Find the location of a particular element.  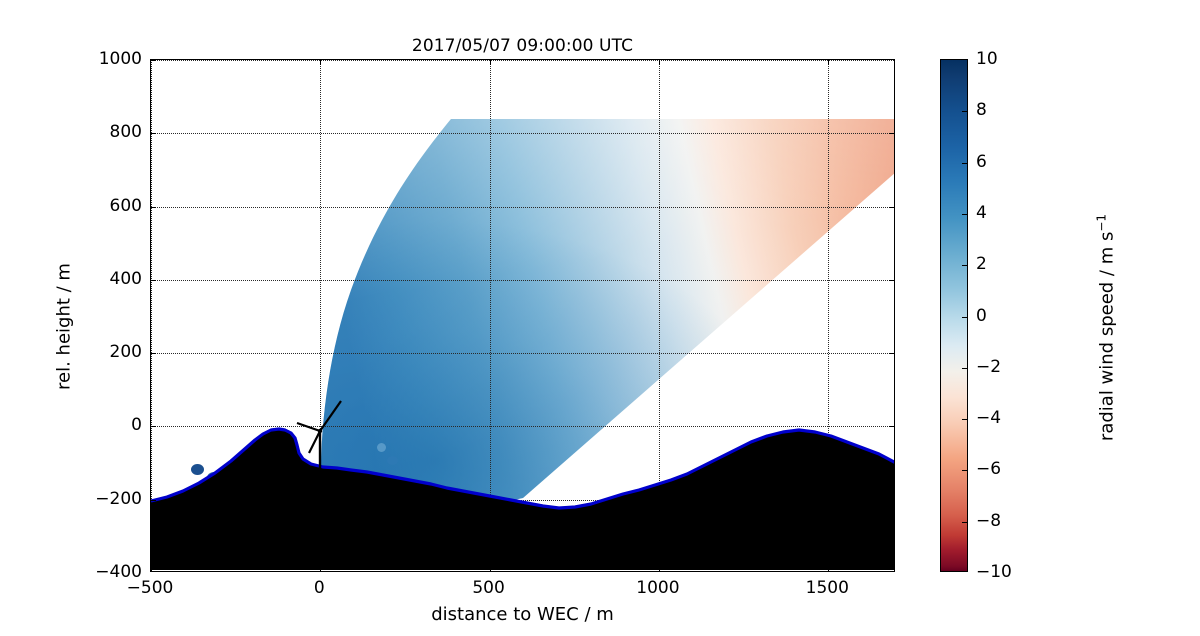

colorbar-title: radial wind speed / m s−1 is located at coordinates (1106, 328).